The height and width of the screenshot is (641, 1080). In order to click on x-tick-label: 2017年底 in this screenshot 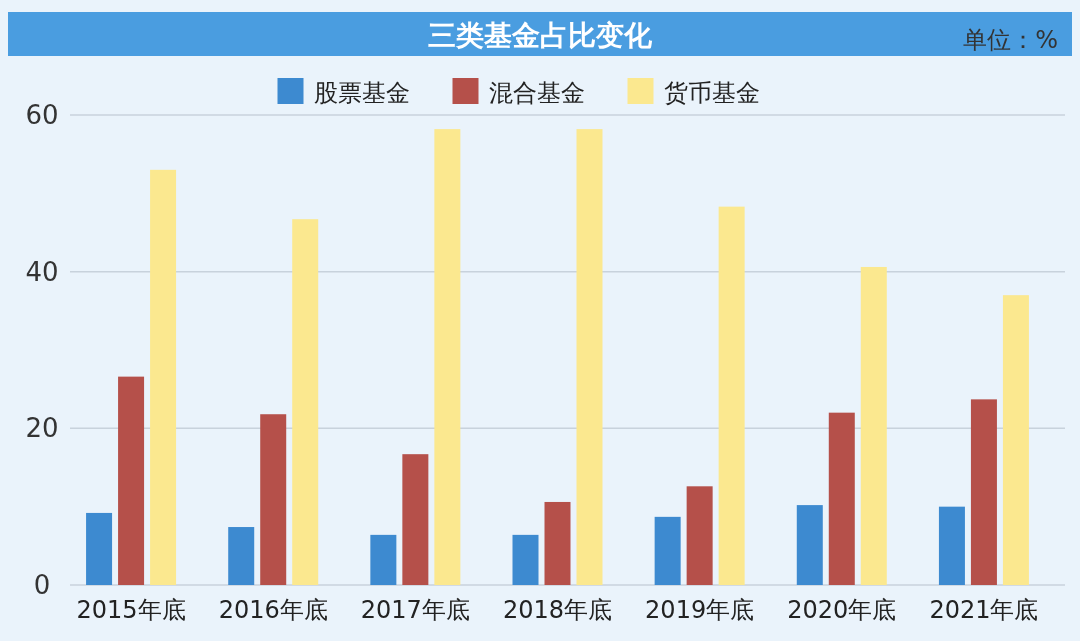, I will do `click(415, 610)`.